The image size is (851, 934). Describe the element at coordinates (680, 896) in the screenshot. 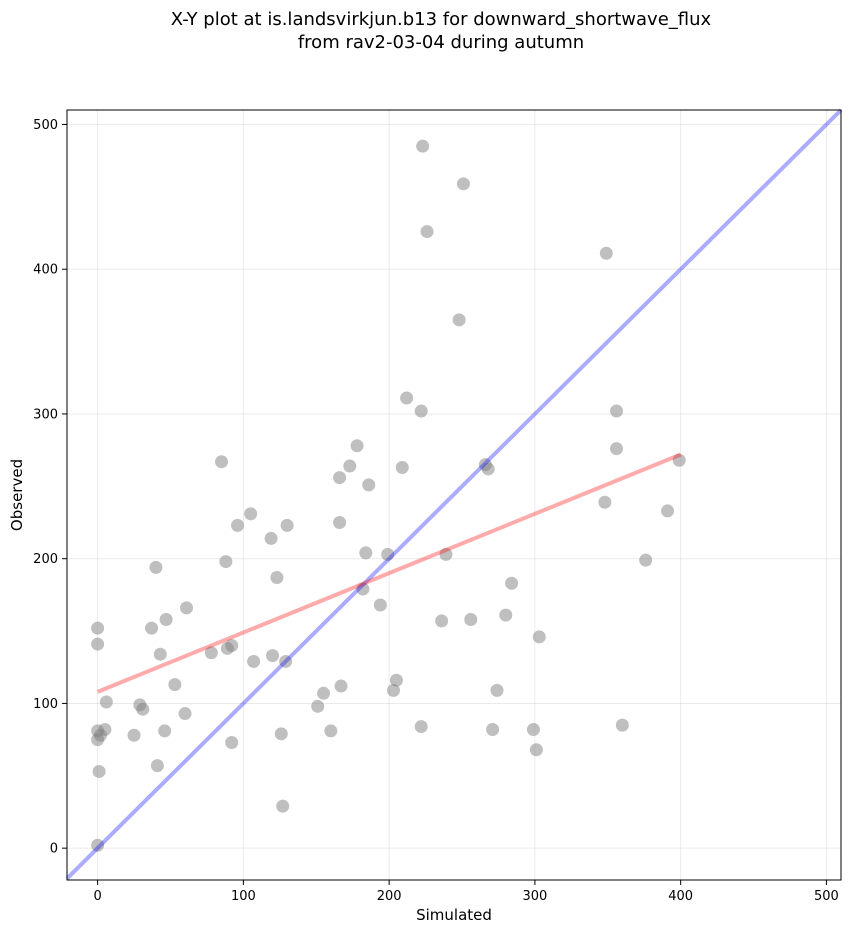

I see `x-tick-label: 400` at that location.